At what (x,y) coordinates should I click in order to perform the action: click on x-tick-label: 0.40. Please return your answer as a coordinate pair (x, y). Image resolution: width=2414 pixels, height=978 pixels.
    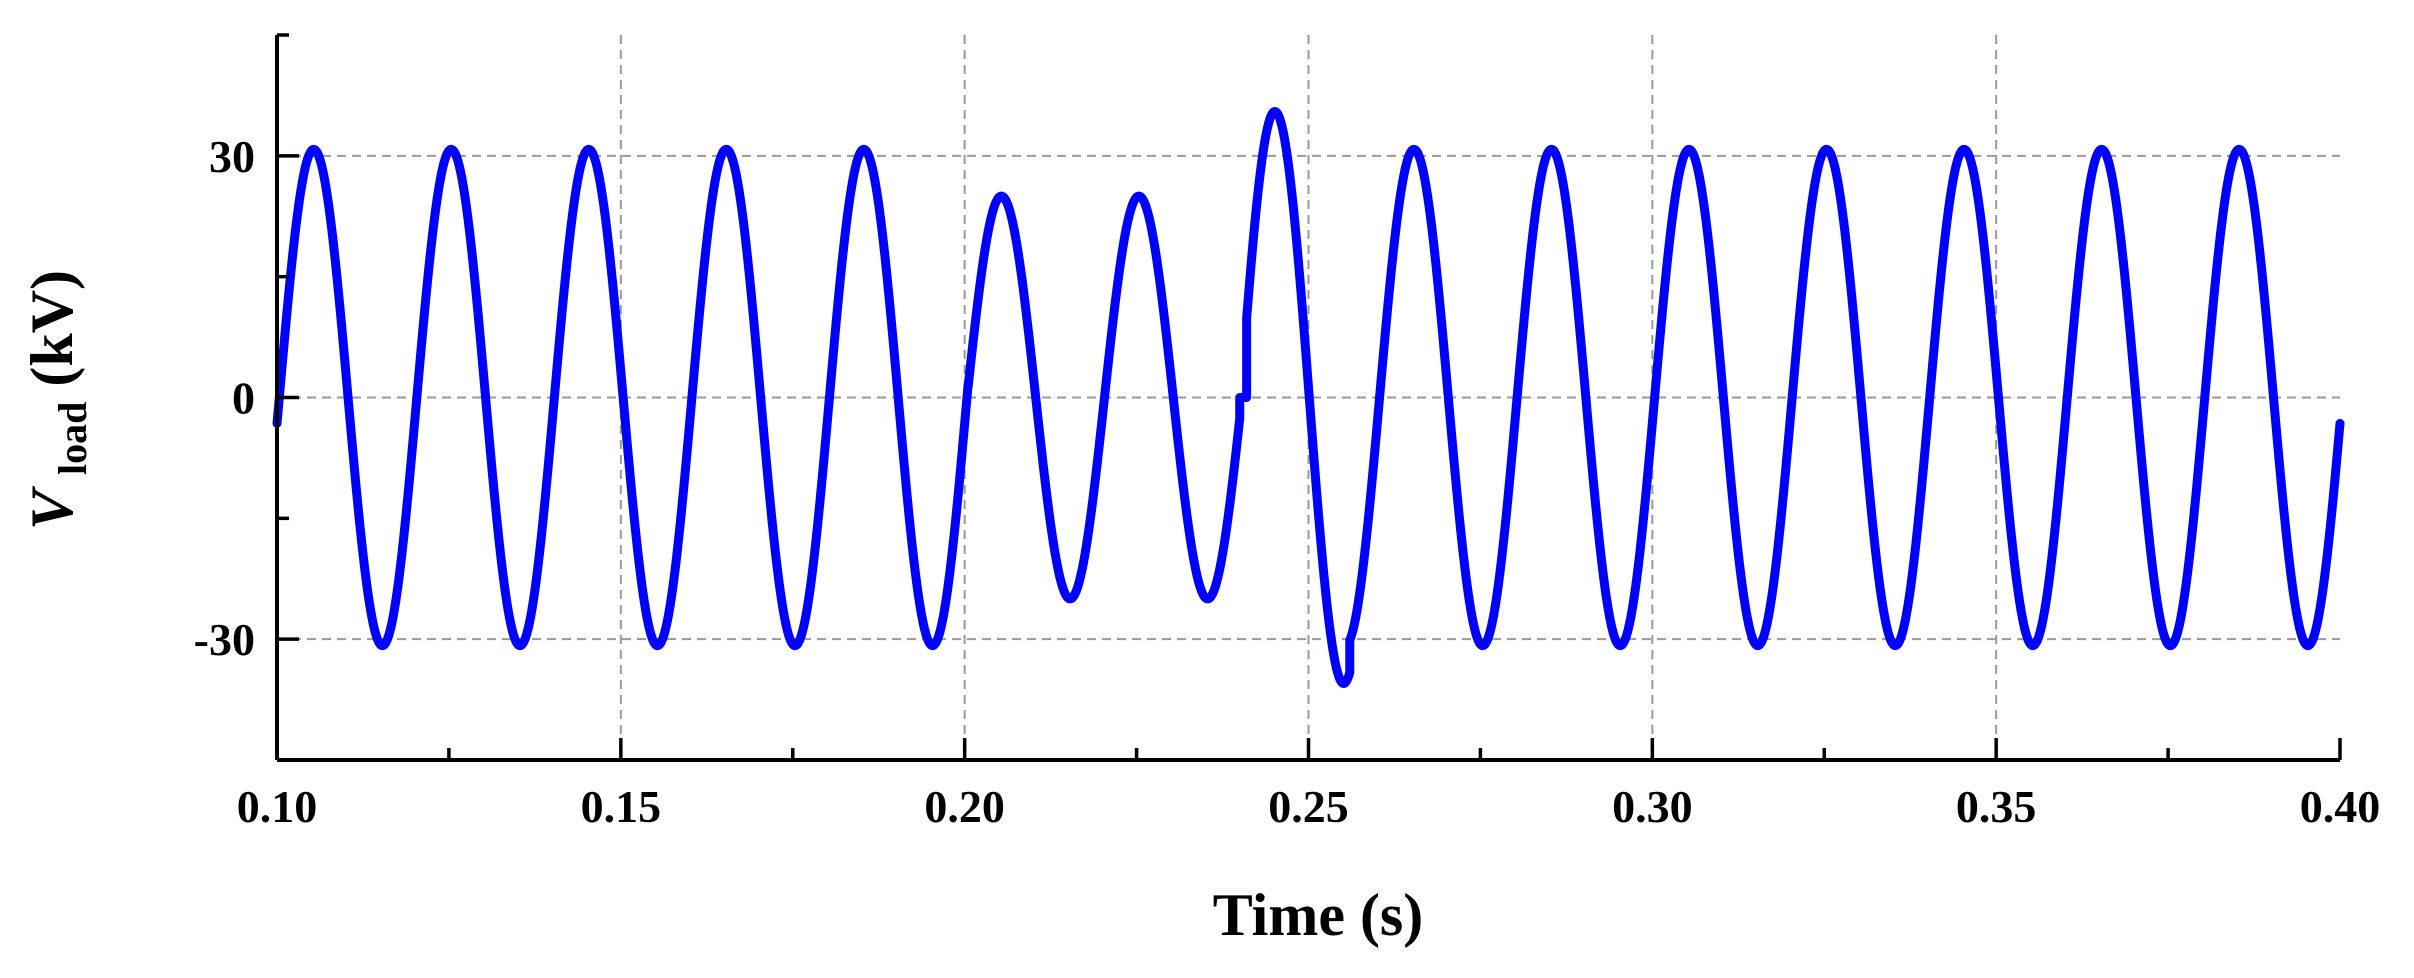
    Looking at the image, I should click on (2340, 806).